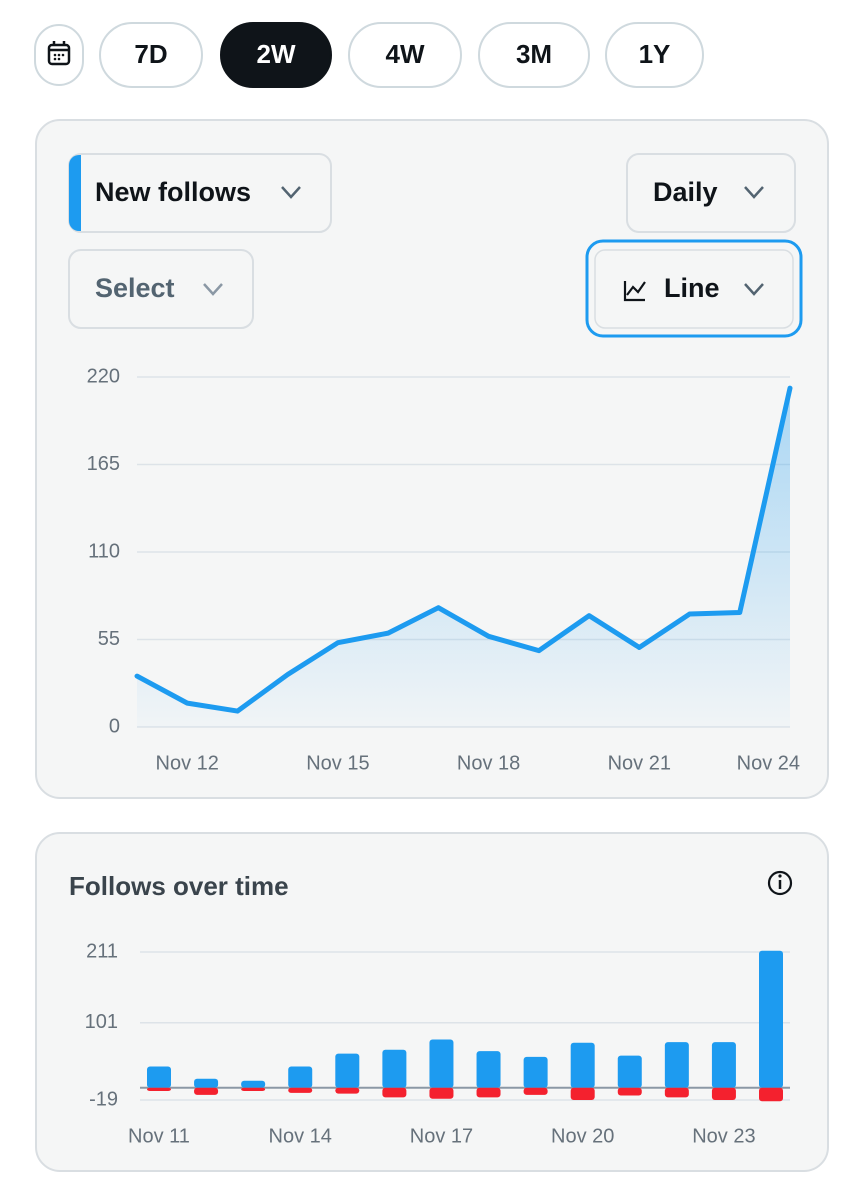  What do you see at coordinates (103, 464) in the screenshot?
I see `y-tick-label: 165` at bounding box center [103, 464].